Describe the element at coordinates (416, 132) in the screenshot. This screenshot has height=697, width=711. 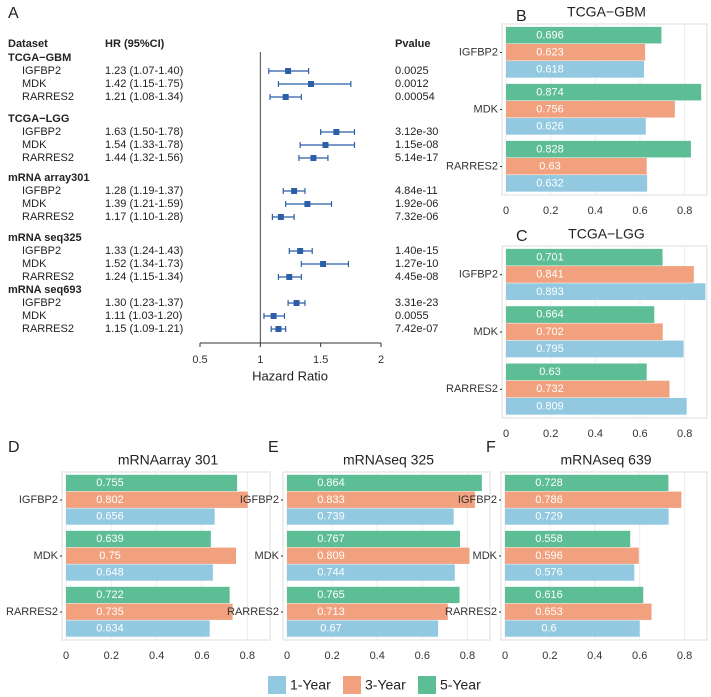
I see `pvalue: 3.12e-30` at that location.